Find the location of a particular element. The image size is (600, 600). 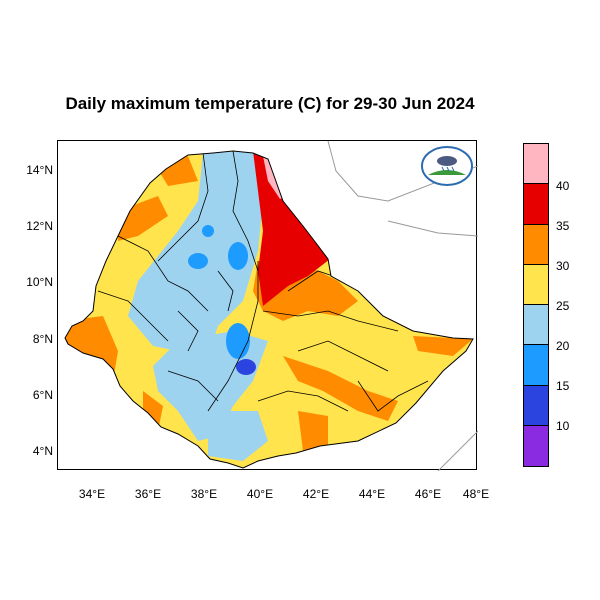

lon-tick-label: 38°E is located at coordinates (204, 494).